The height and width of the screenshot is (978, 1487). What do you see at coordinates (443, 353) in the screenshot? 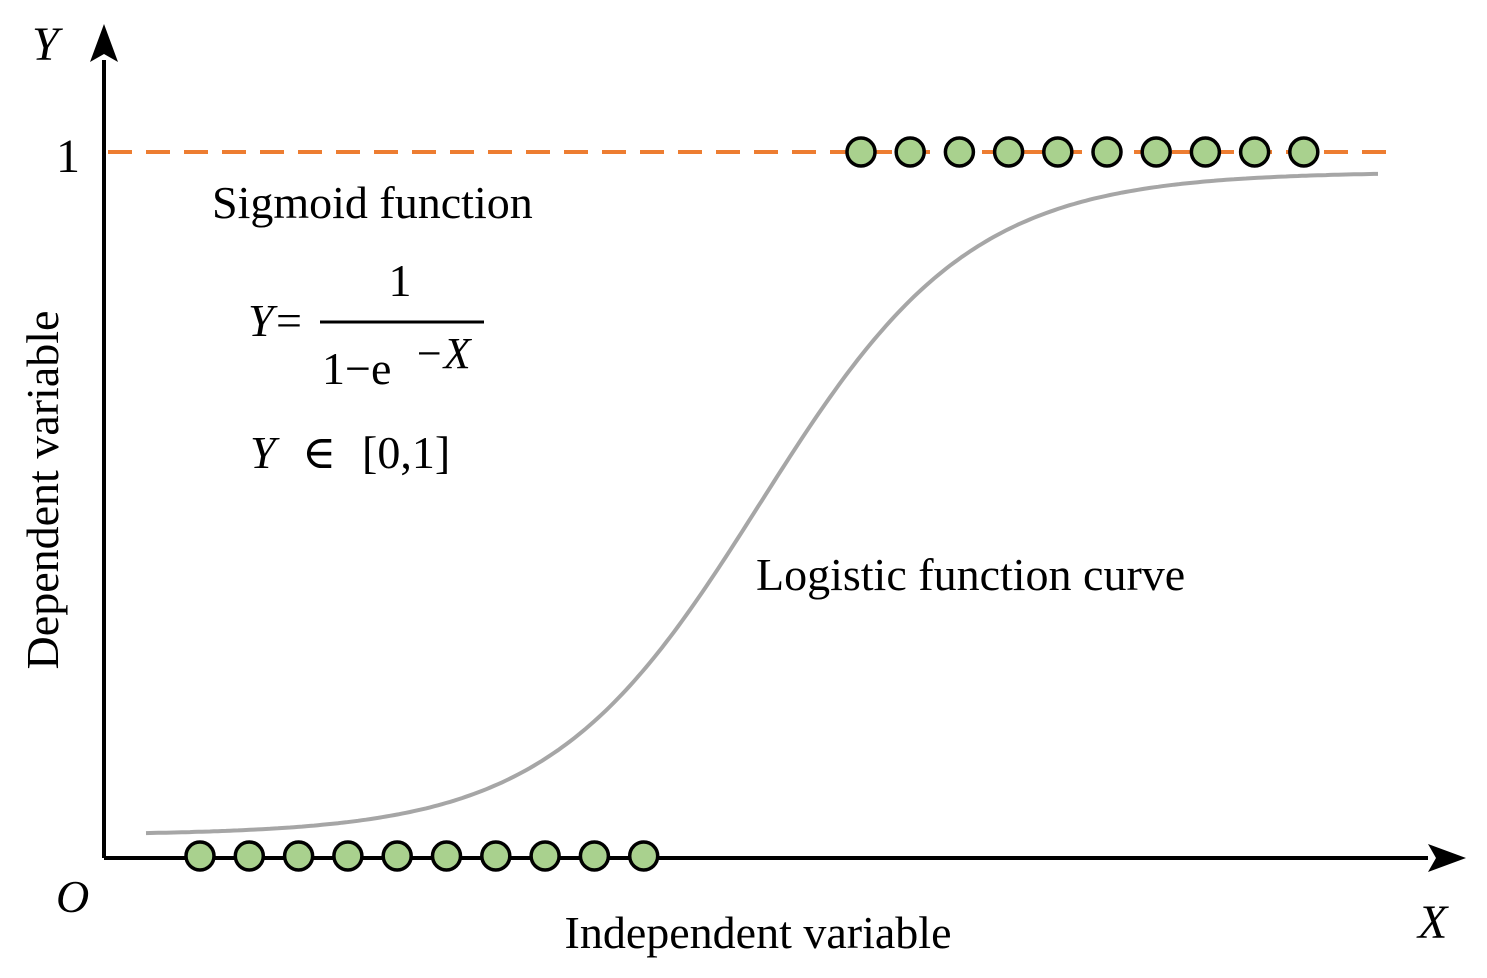
I see `formula-exponent: −X` at bounding box center [443, 353].